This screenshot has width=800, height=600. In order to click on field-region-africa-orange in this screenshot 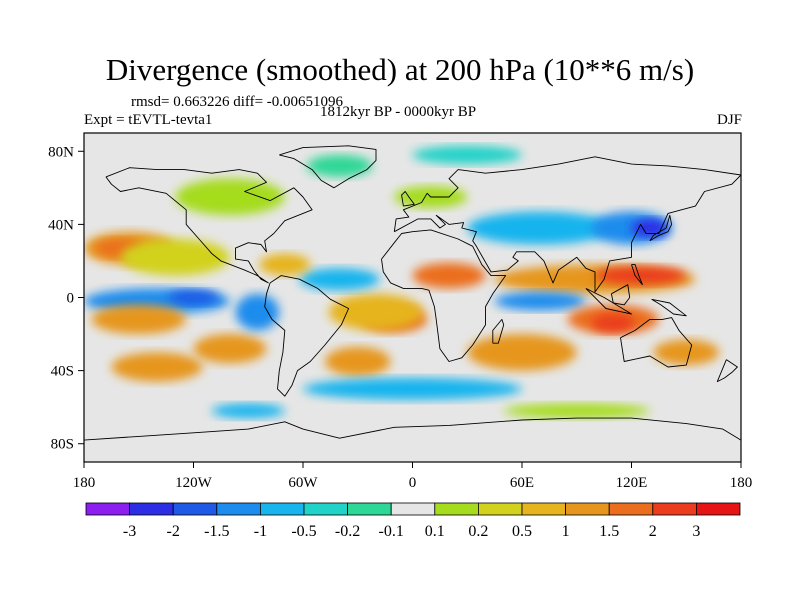, I will do `click(449, 275)`.